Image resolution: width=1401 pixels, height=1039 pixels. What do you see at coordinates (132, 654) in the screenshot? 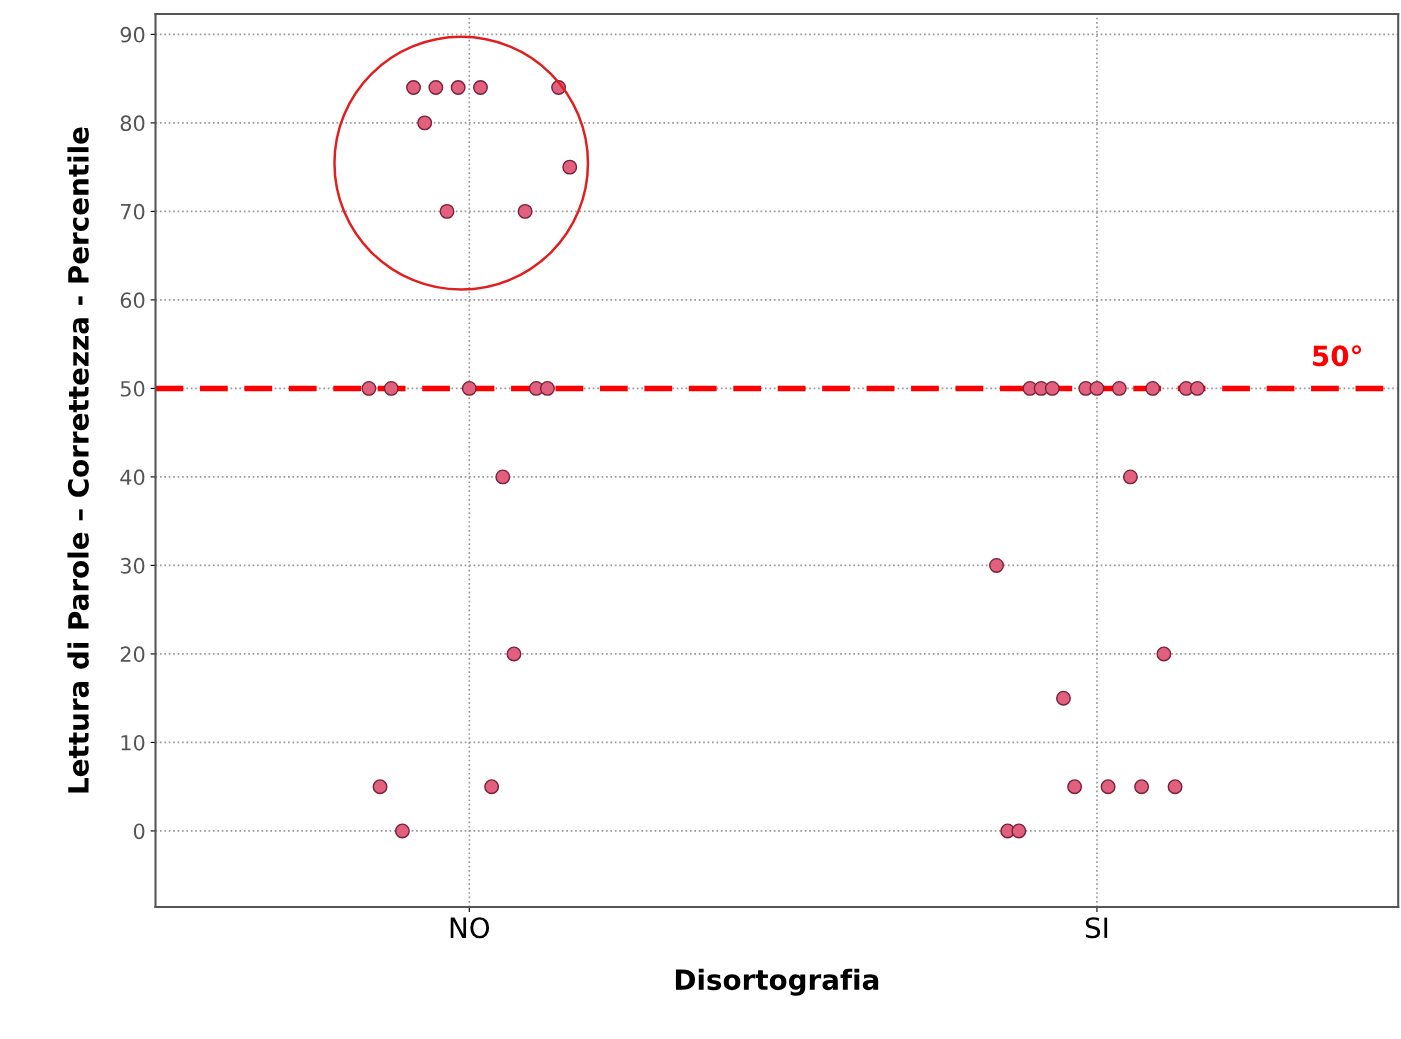
I see `y-tick-label: 20` at bounding box center [132, 654].